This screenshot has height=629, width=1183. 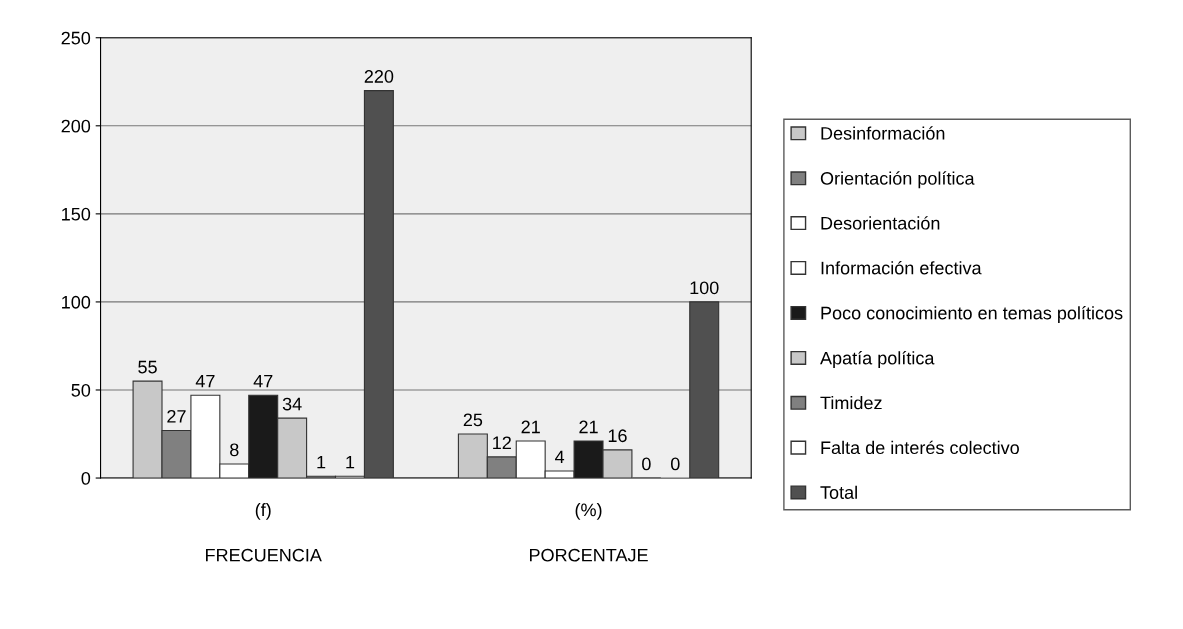 I want to click on text: FRECUENCIA, so click(x=264, y=555).